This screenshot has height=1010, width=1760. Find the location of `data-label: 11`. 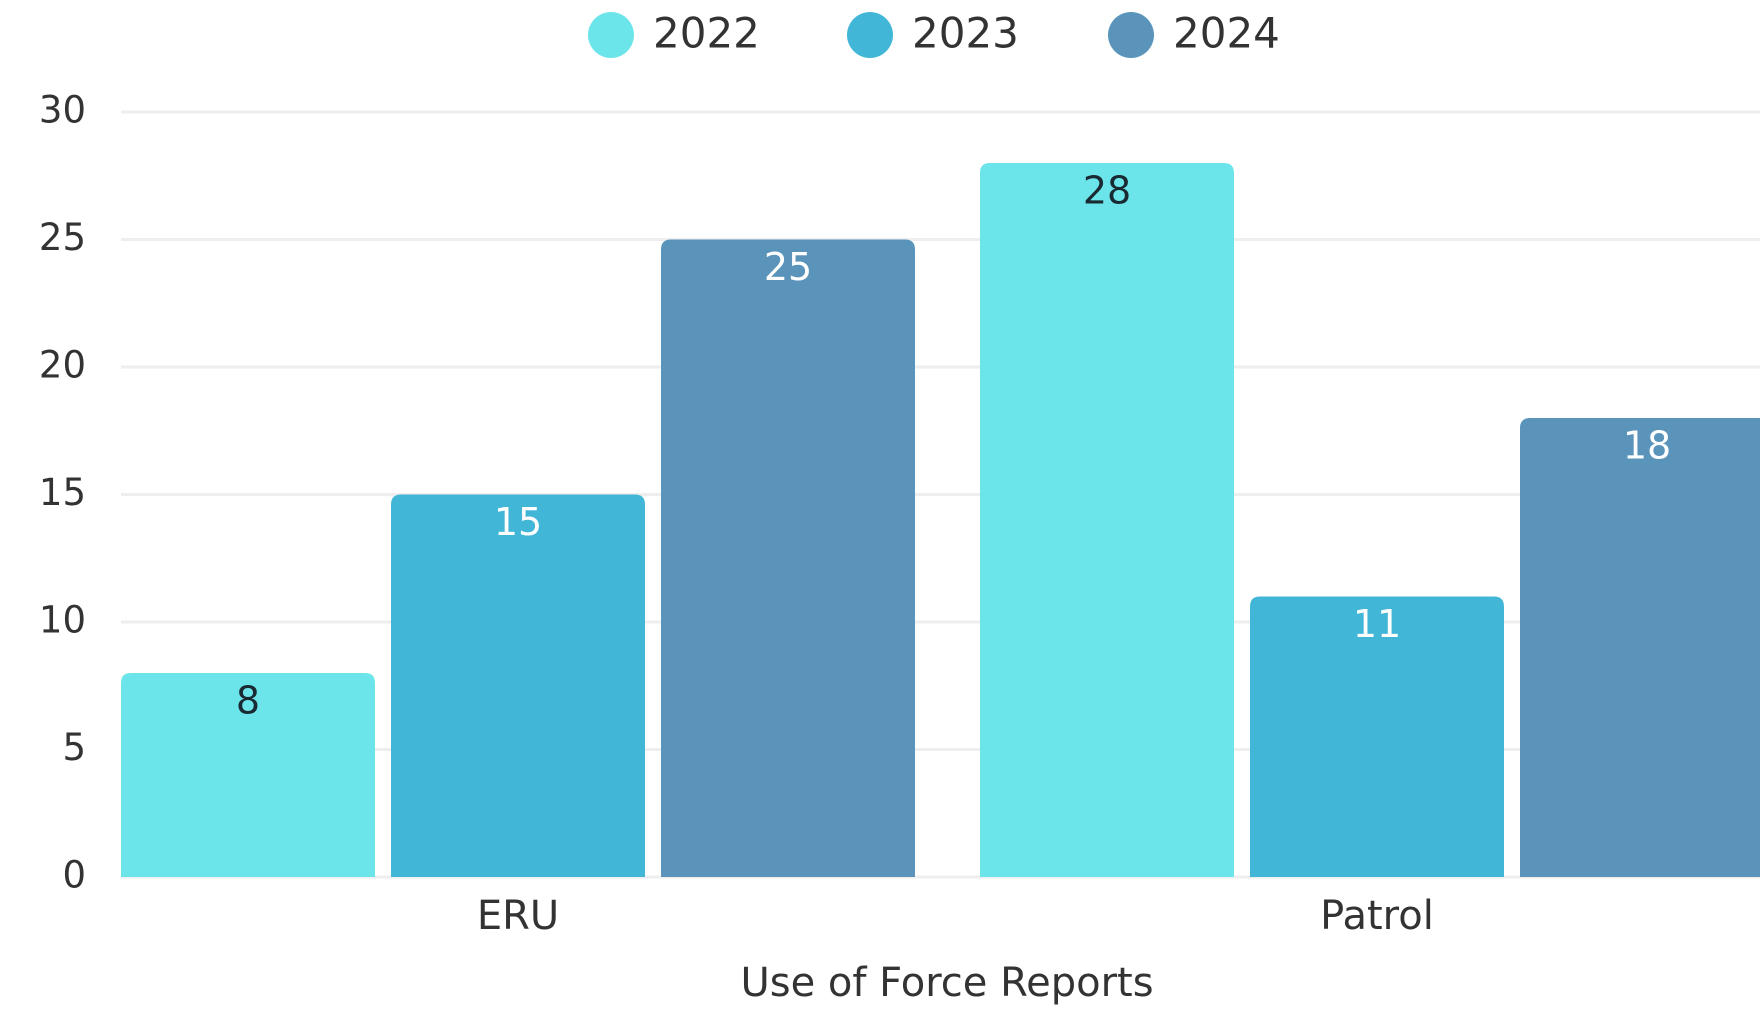

data-label: 11 is located at coordinates (1377, 624).